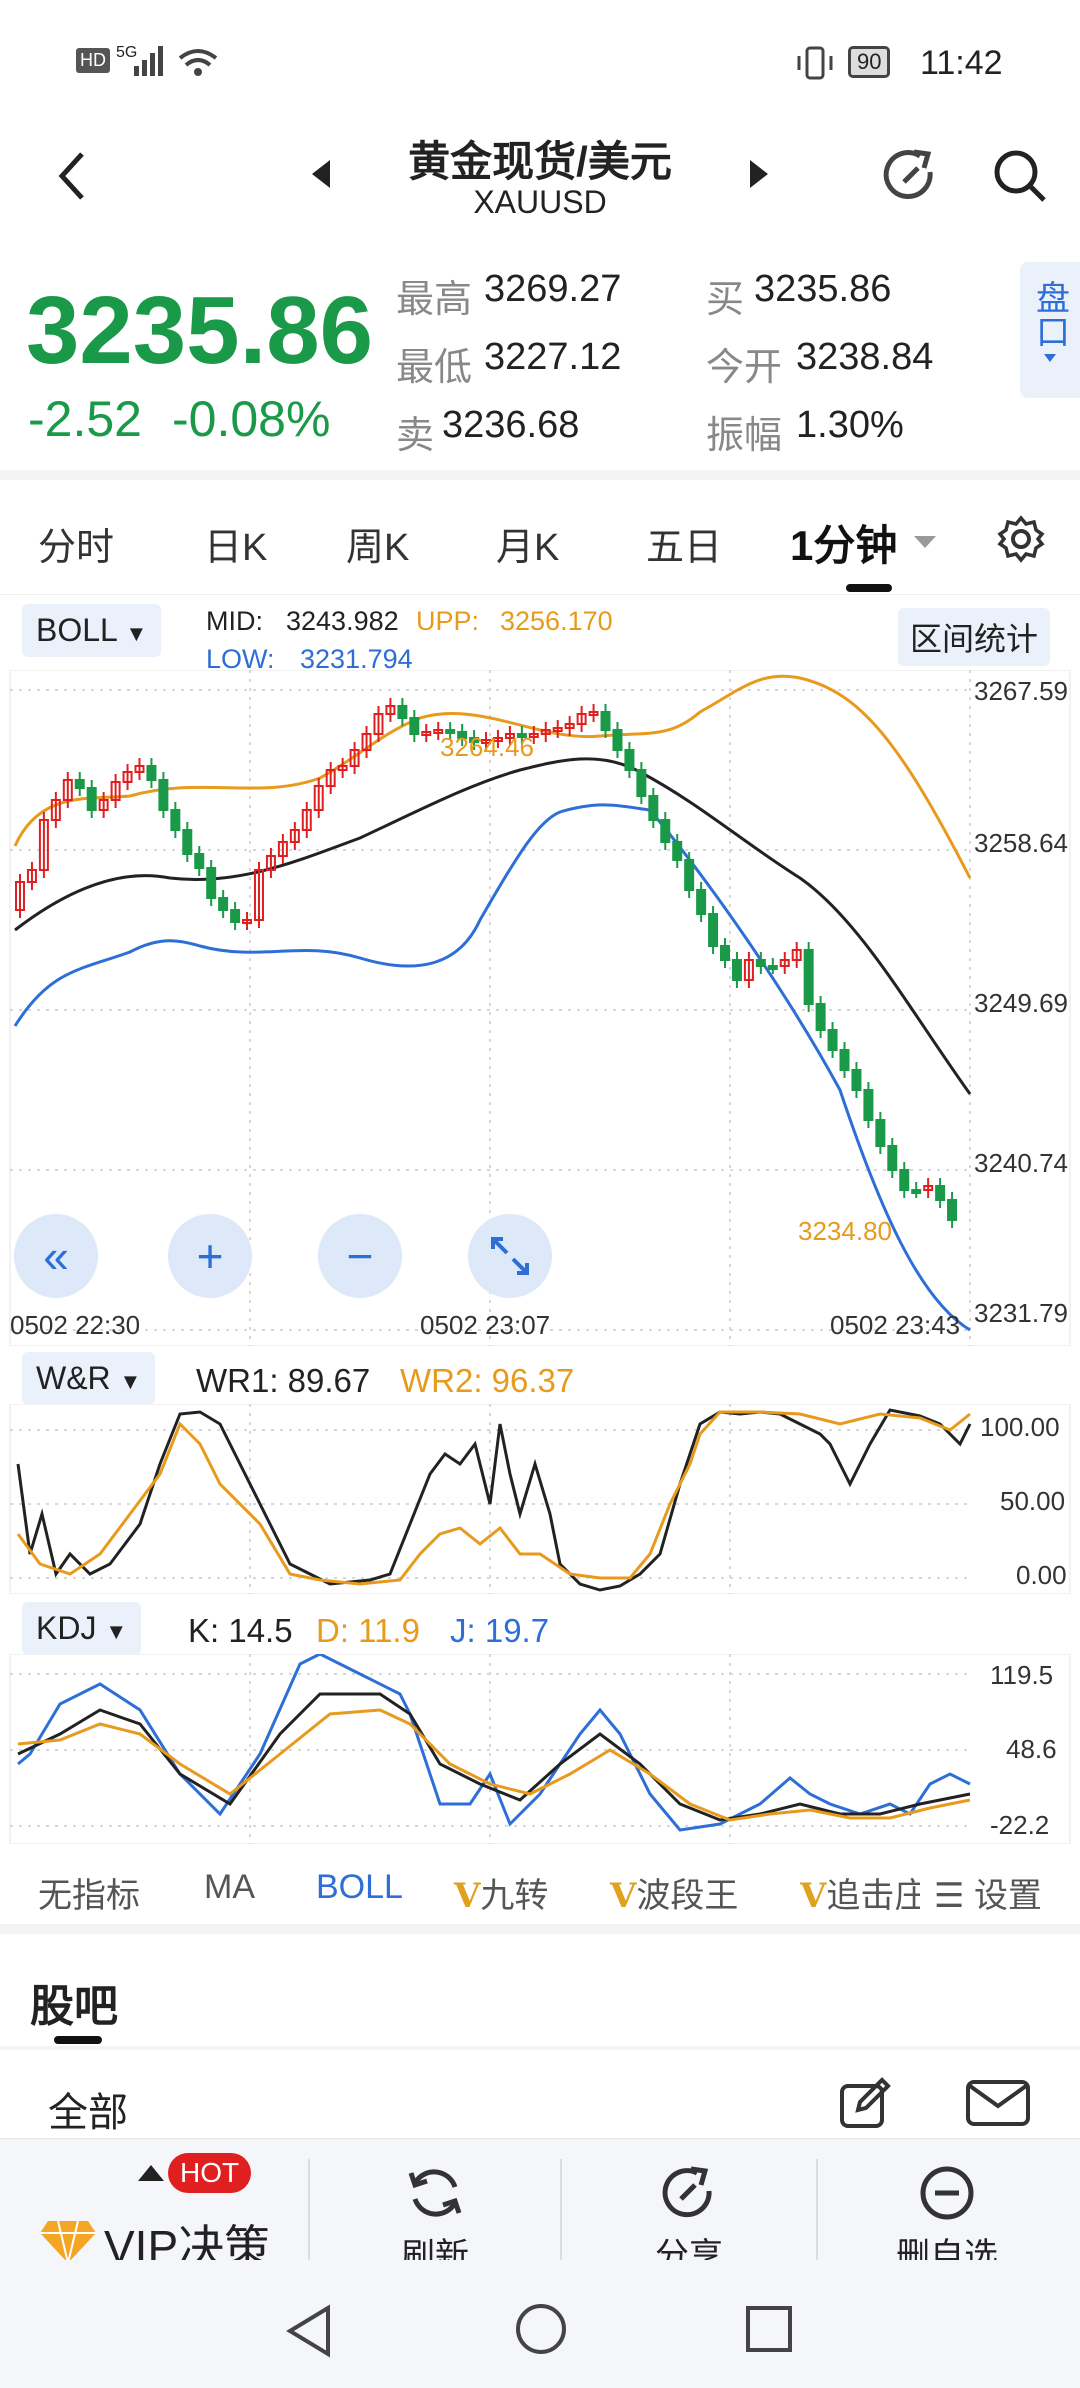  I want to click on tab-time-share: 分时, so click(76, 548).